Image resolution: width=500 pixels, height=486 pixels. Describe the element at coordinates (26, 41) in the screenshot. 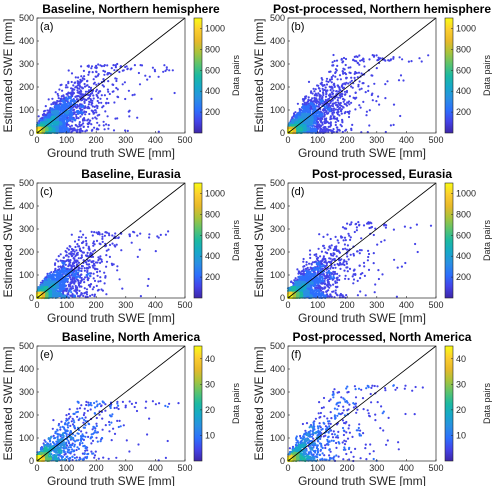

I see `y-tick-label: 400` at that location.